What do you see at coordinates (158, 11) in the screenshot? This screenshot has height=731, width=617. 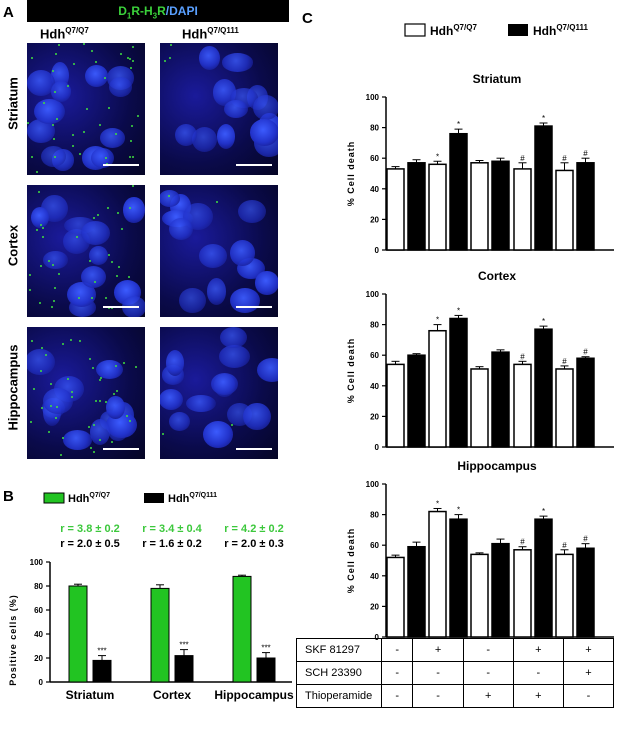 I see `stain-title: D1R-H3R/DAPI` at bounding box center [158, 11].